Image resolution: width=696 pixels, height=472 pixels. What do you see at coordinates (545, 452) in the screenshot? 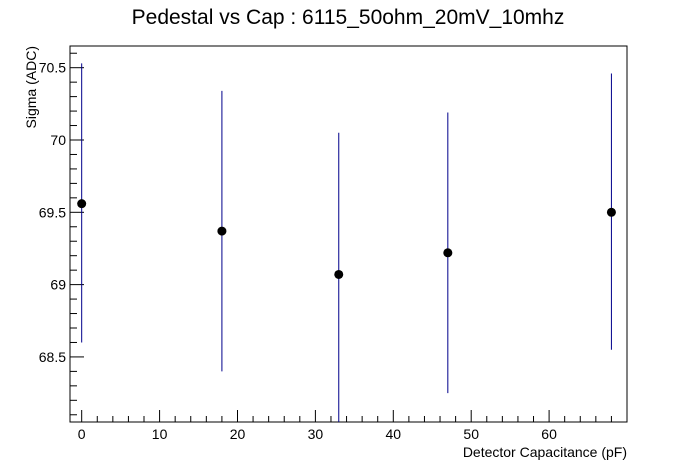
I see `x-axis-label: Detector Capacitance (pF)` at bounding box center [545, 452].